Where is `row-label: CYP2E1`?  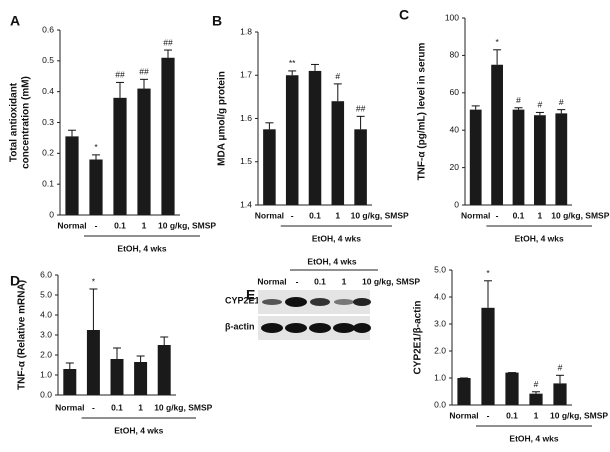
row-label: CYP2E1 is located at coordinates (242, 300).